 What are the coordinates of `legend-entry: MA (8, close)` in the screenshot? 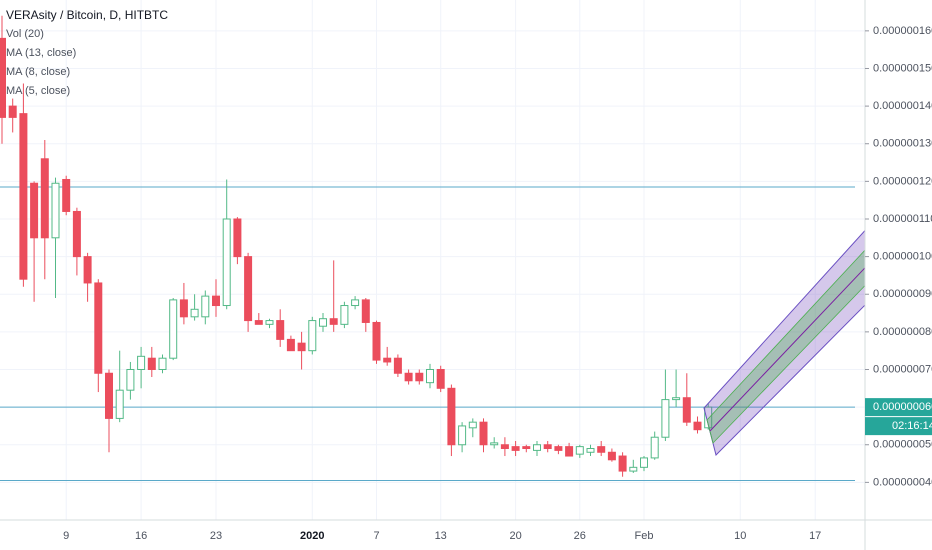 It's located at (38, 72).